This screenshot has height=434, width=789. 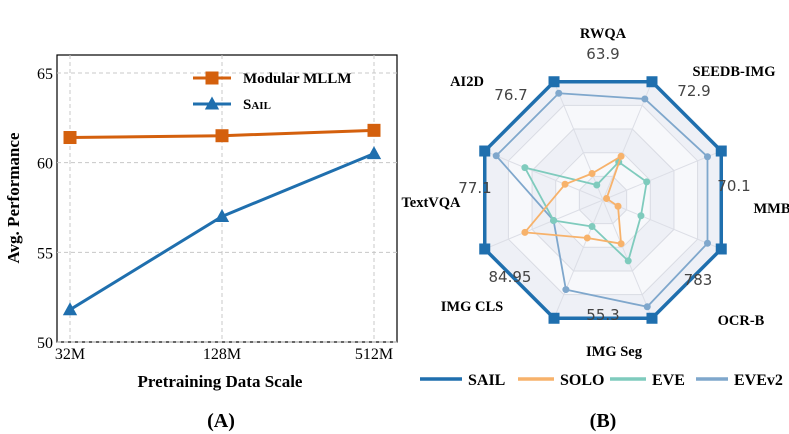 What do you see at coordinates (771, 209) in the screenshot?
I see `axis-name-label: MMB` at bounding box center [771, 209].